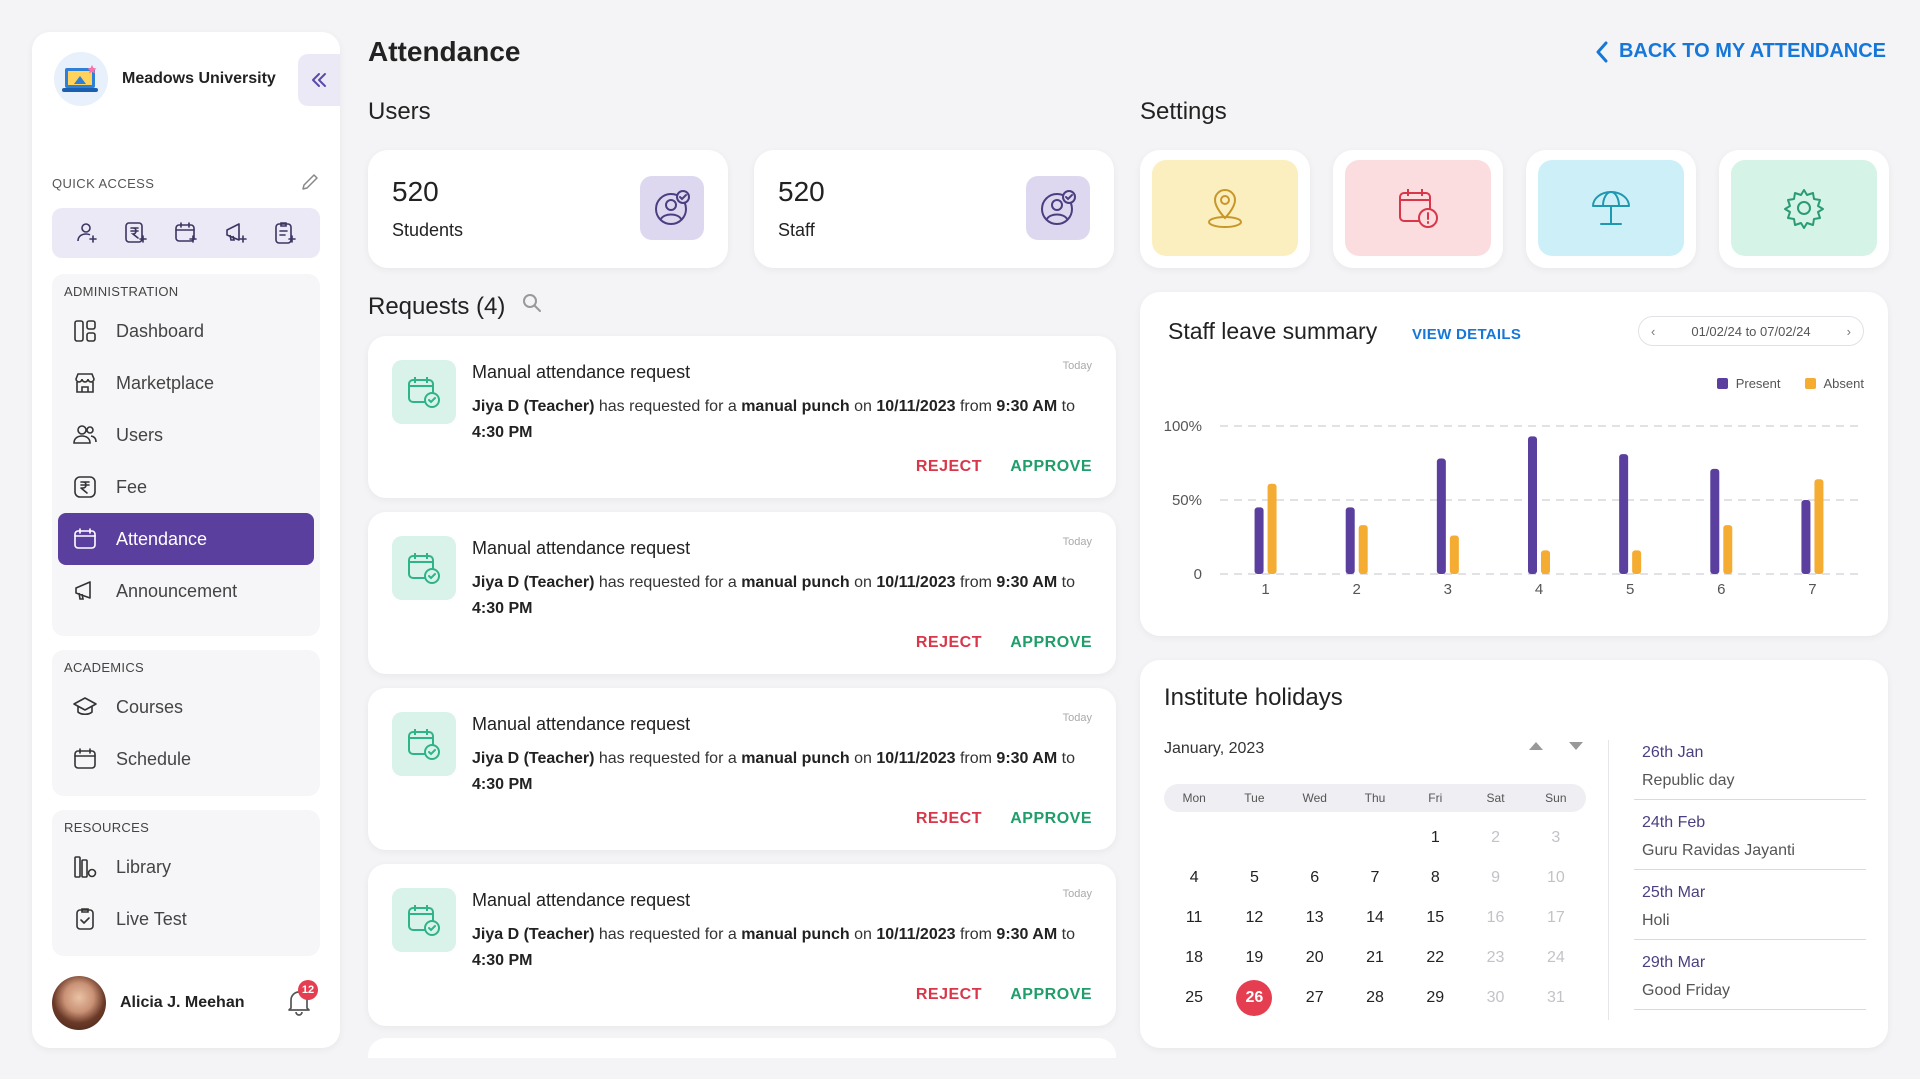 The width and height of the screenshot is (1920, 1079). Describe the element at coordinates (1194, 957) in the screenshot. I see `calendar-day: 18` at that location.